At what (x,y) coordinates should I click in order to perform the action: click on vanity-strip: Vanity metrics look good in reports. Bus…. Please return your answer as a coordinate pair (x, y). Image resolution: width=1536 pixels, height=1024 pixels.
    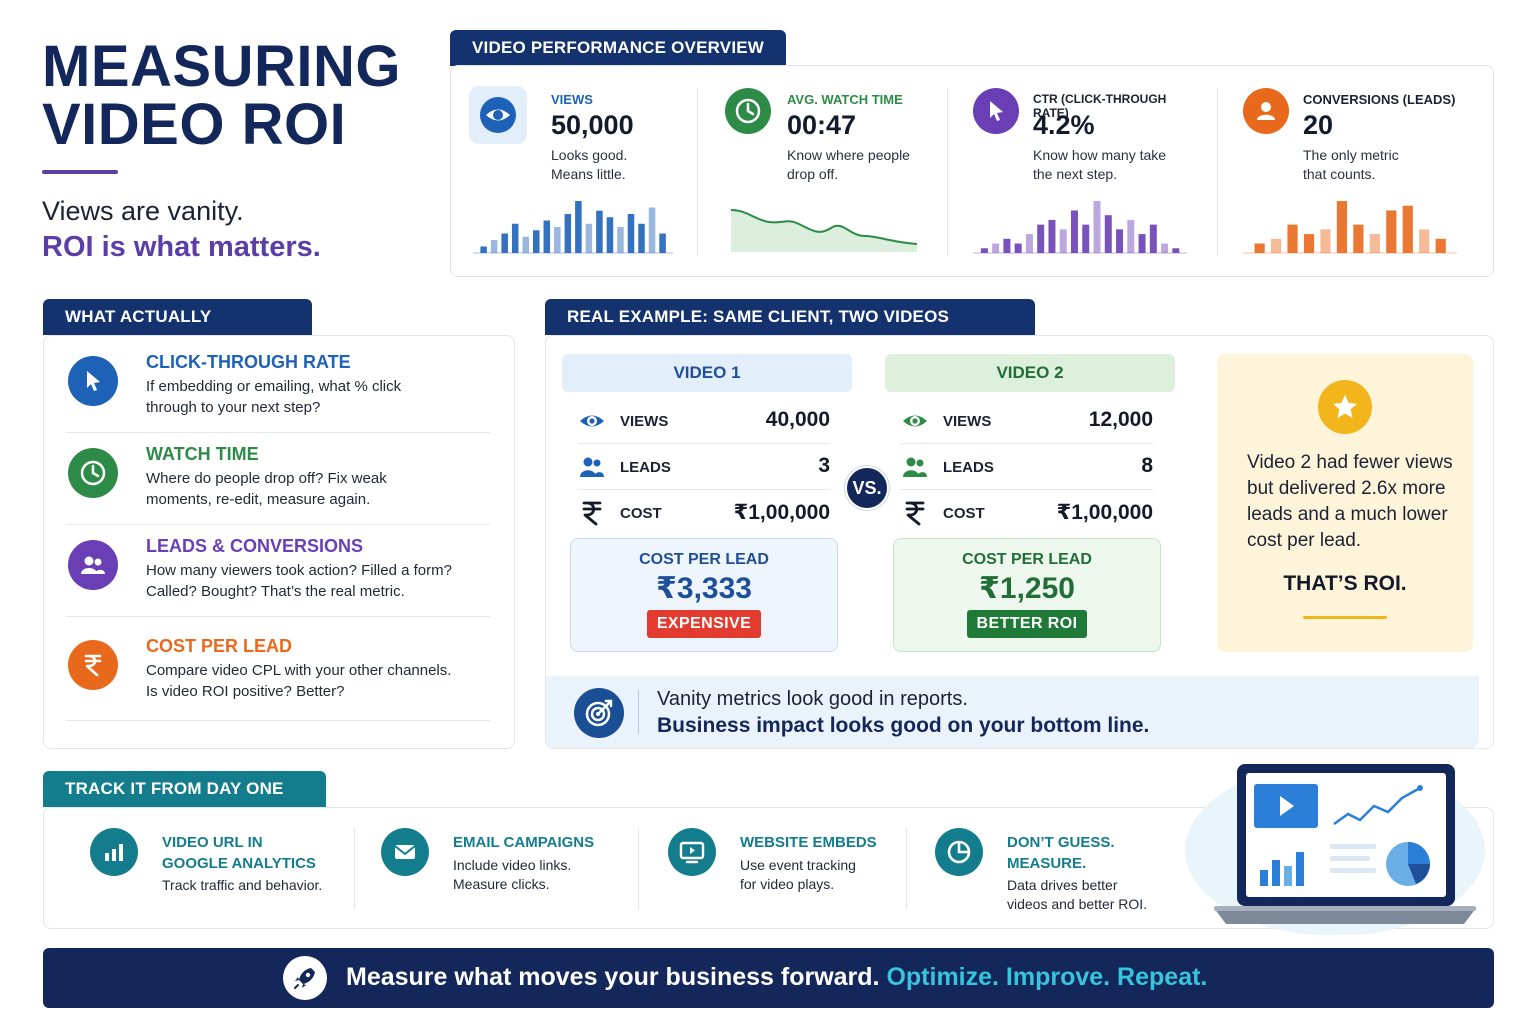
    Looking at the image, I should click on (1012, 712).